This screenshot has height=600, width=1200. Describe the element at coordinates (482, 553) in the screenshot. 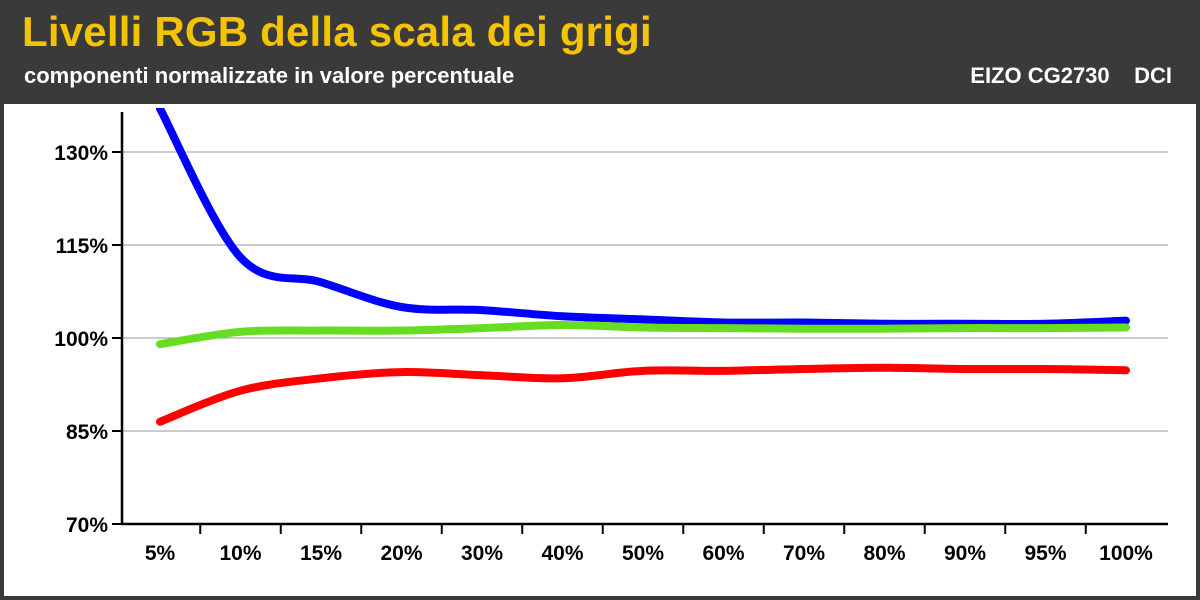

I see `x-tick-label: 30%` at that location.